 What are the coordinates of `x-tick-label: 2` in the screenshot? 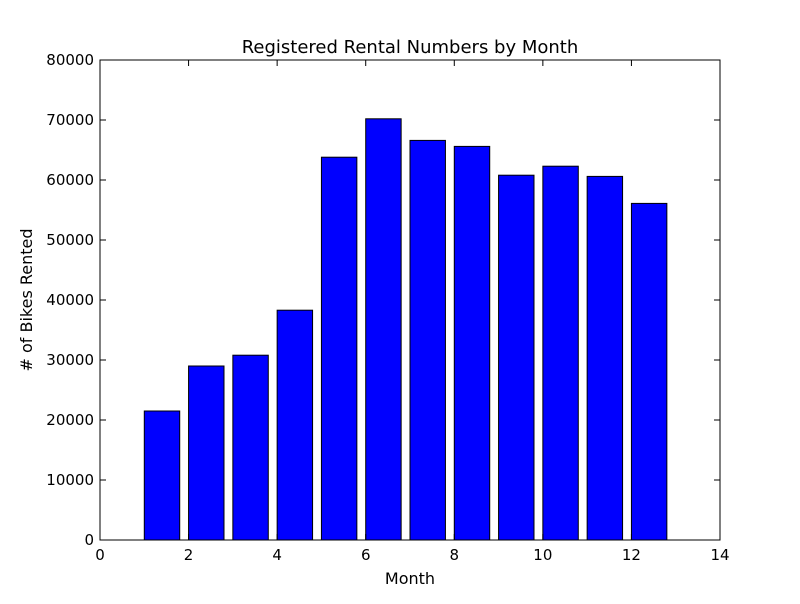 It's located at (189, 555).